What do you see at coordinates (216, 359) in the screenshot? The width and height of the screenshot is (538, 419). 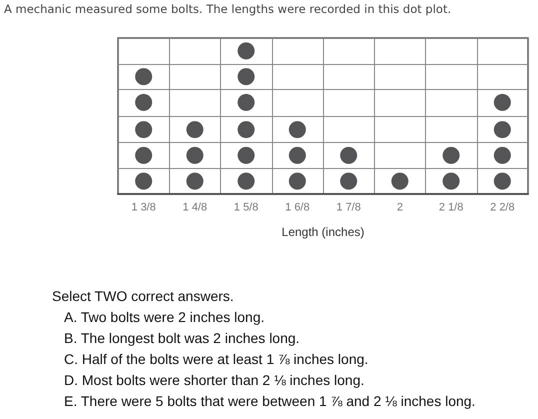 I see `text: C. Half of the bolts were at least 1 ⅞ inches long.` at bounding box center [216, 359].